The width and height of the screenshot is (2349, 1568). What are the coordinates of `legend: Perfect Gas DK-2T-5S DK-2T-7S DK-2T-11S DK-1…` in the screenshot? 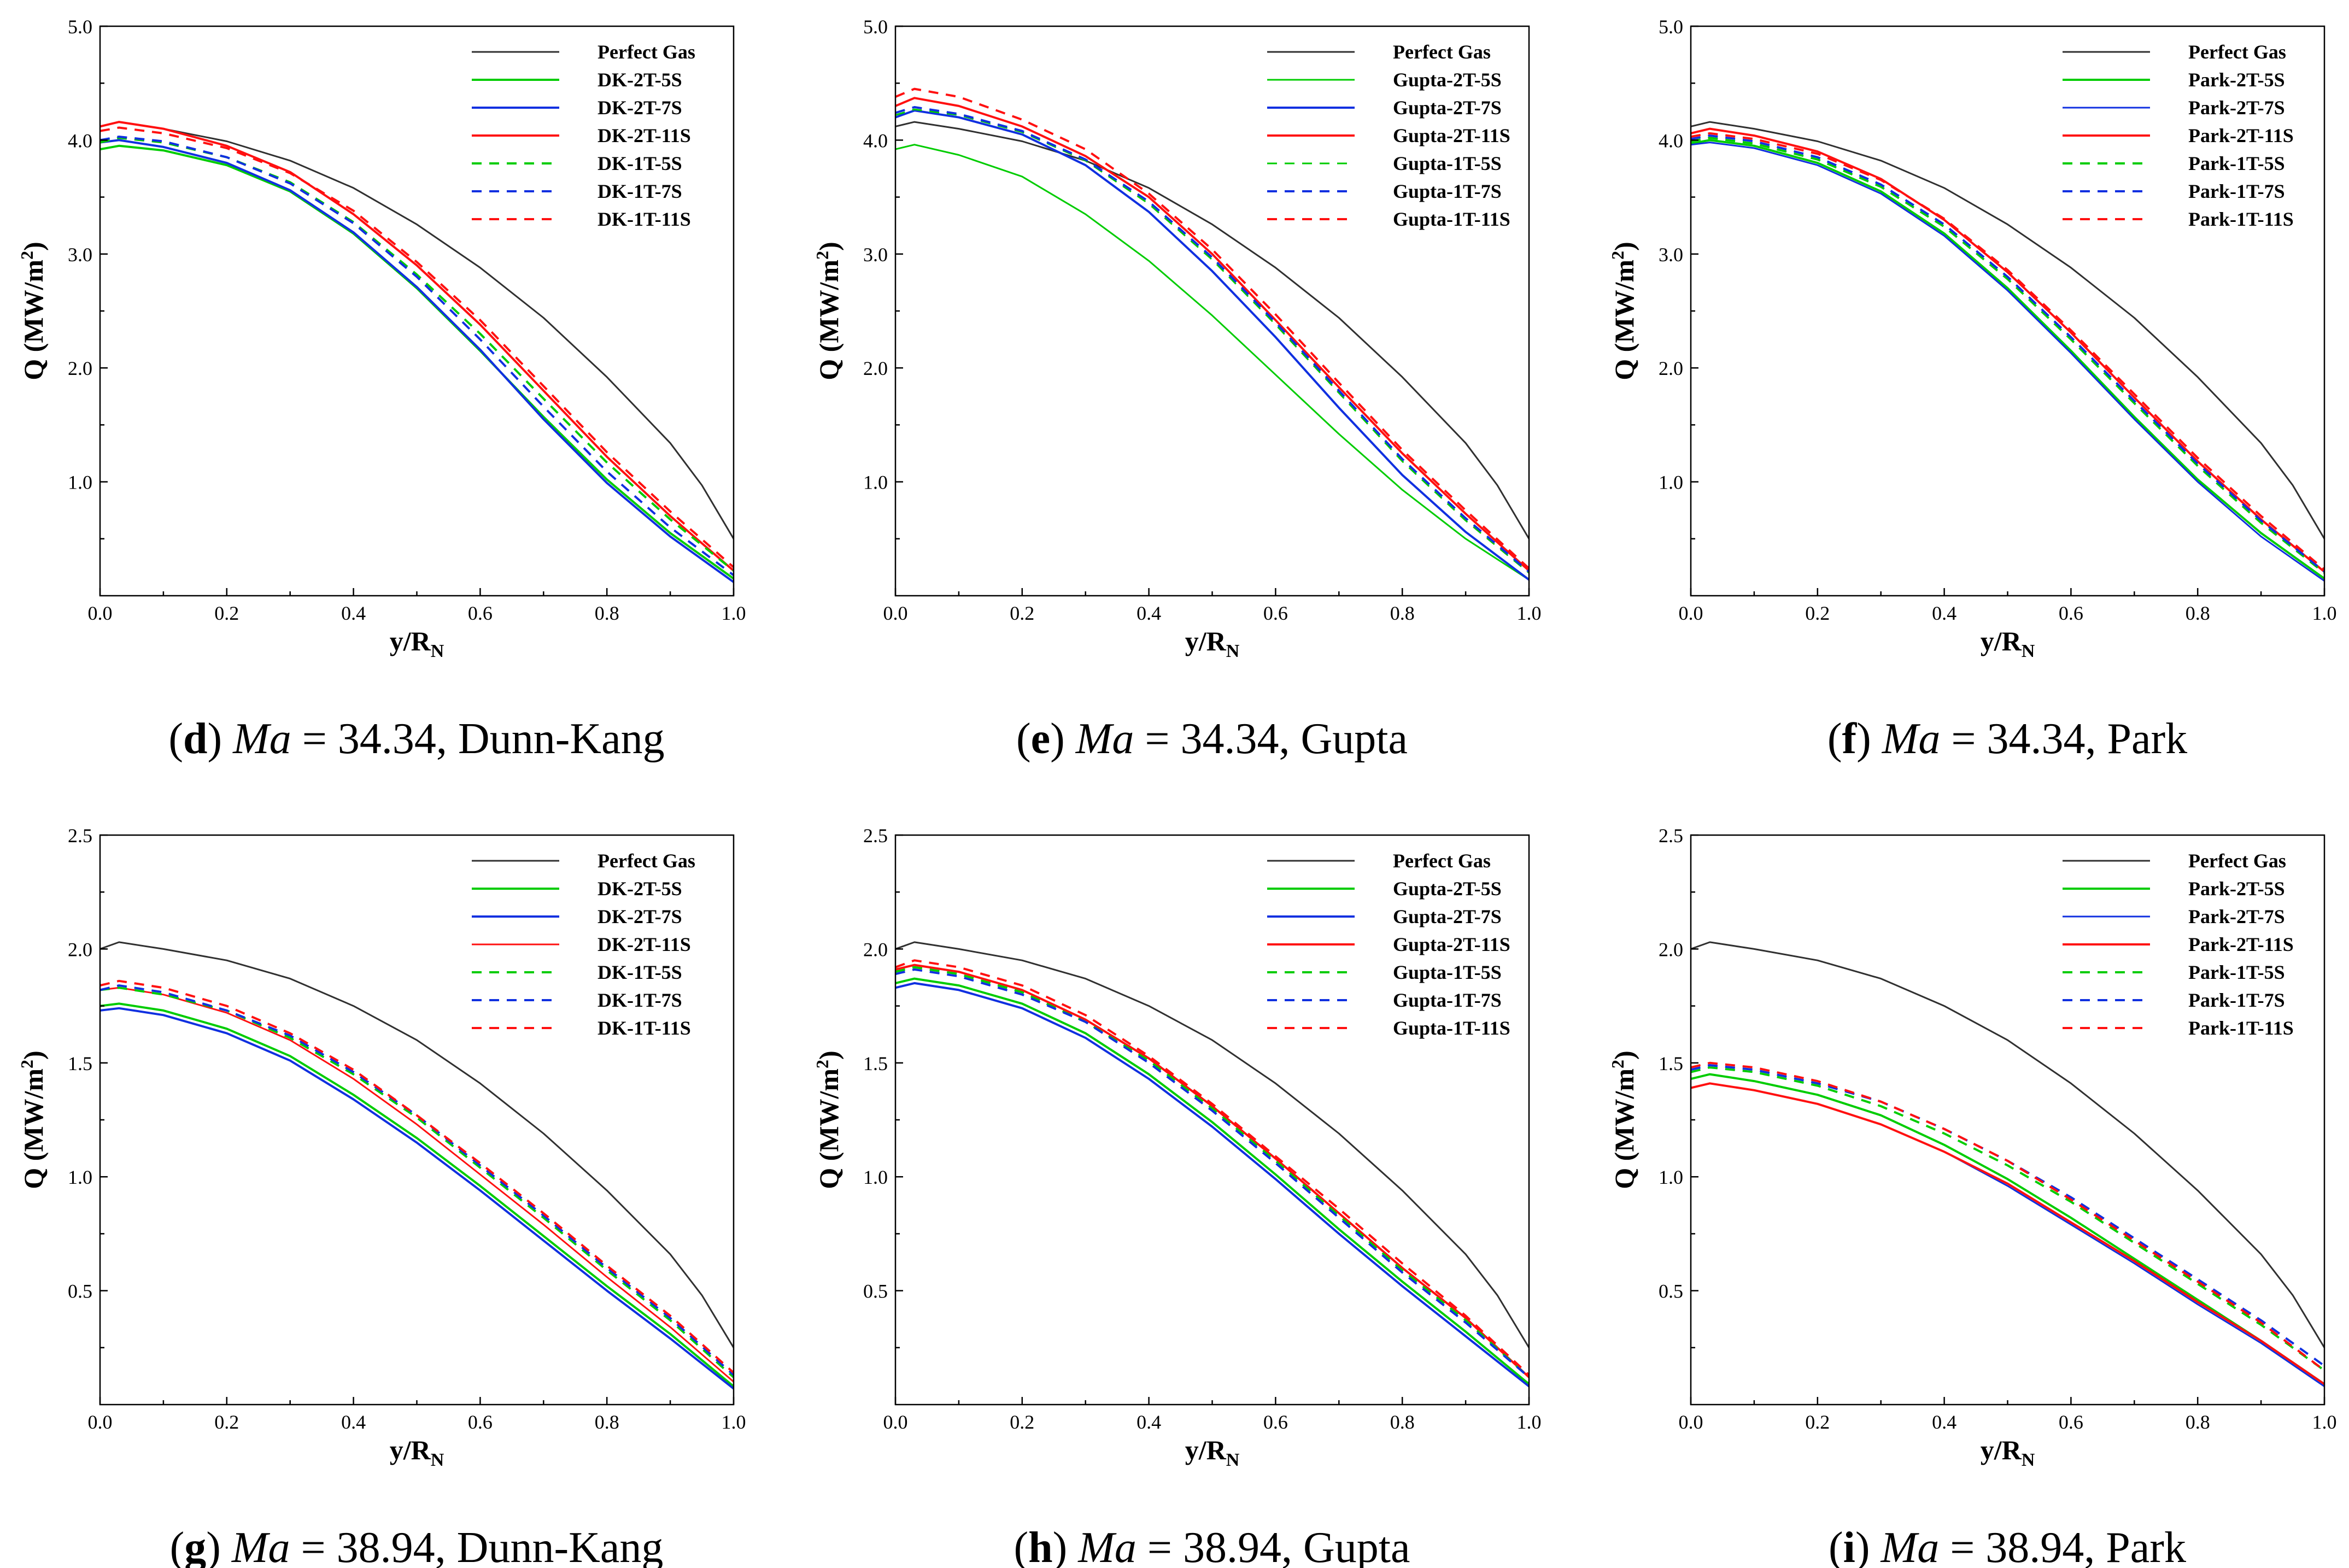 It's located at (583, 135).